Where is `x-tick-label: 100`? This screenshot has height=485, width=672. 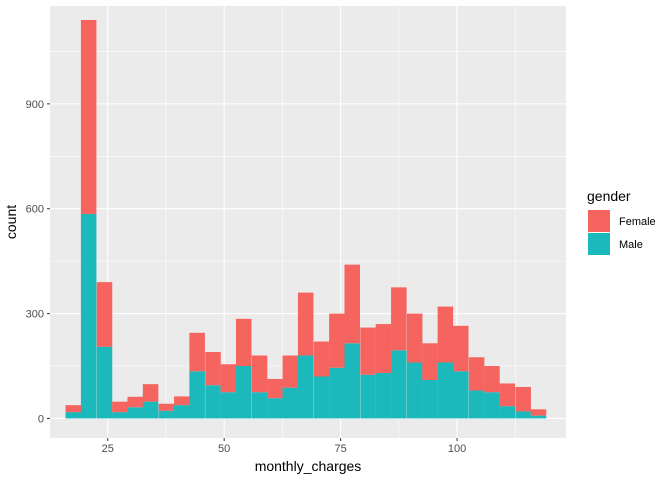 x-tick-label: 100 is located at coordinates (457, 449).